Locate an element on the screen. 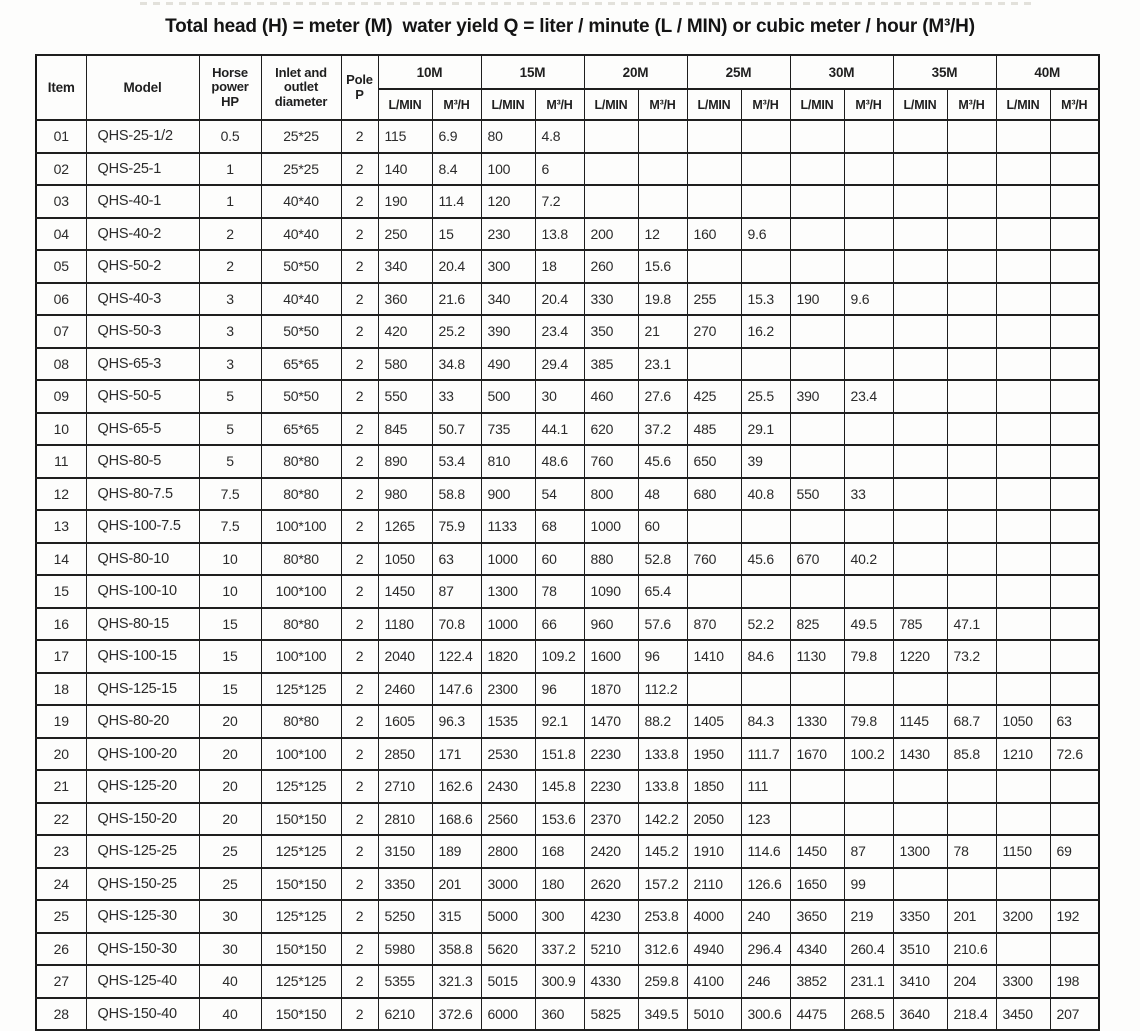 This screenshot has height=1031, width=1140. lmin-cell: 460 is located at coordinates (611, 396).